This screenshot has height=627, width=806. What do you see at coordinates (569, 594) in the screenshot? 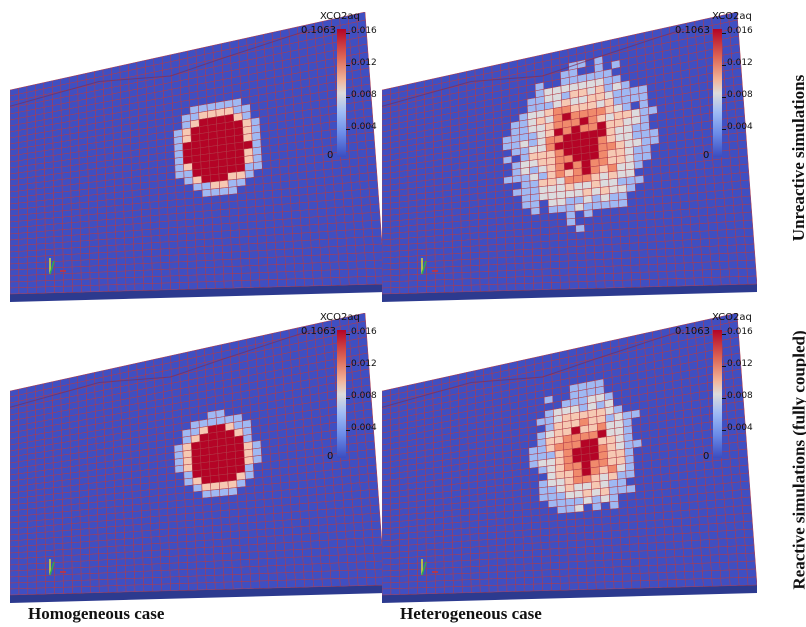
I see `slab-side` at bounding box center [569, 594].